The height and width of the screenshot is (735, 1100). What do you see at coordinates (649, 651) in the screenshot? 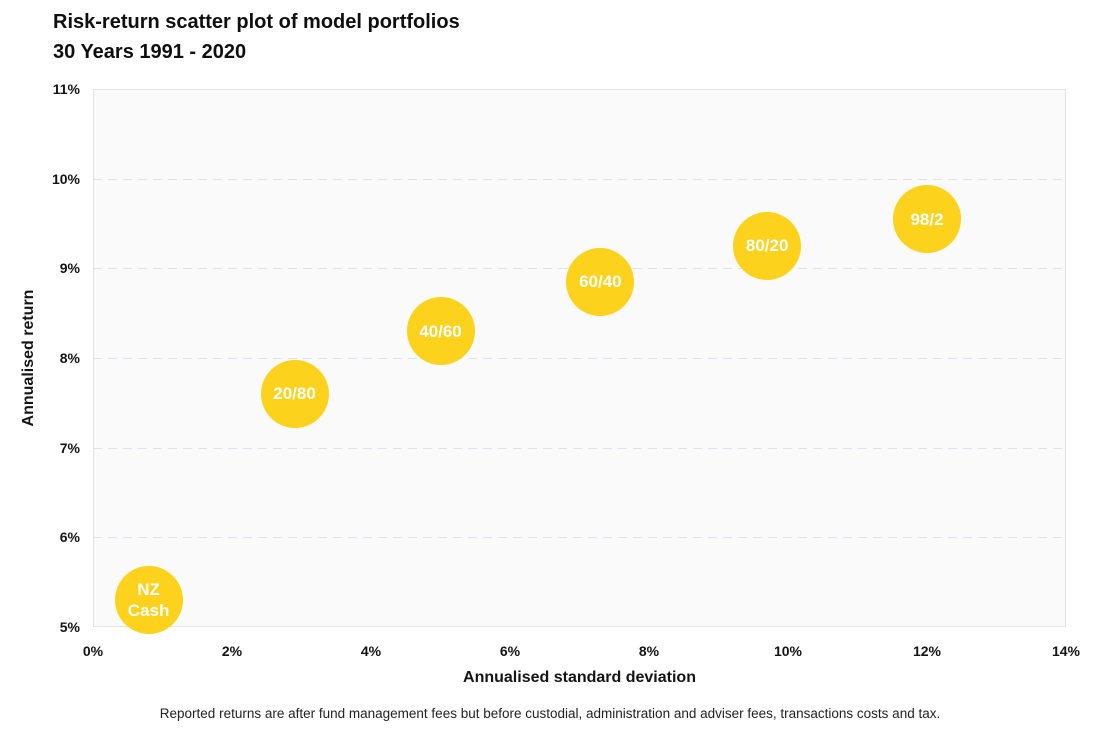
I see `x-tick-label-8: 8%` at bounding box center [649, 651].